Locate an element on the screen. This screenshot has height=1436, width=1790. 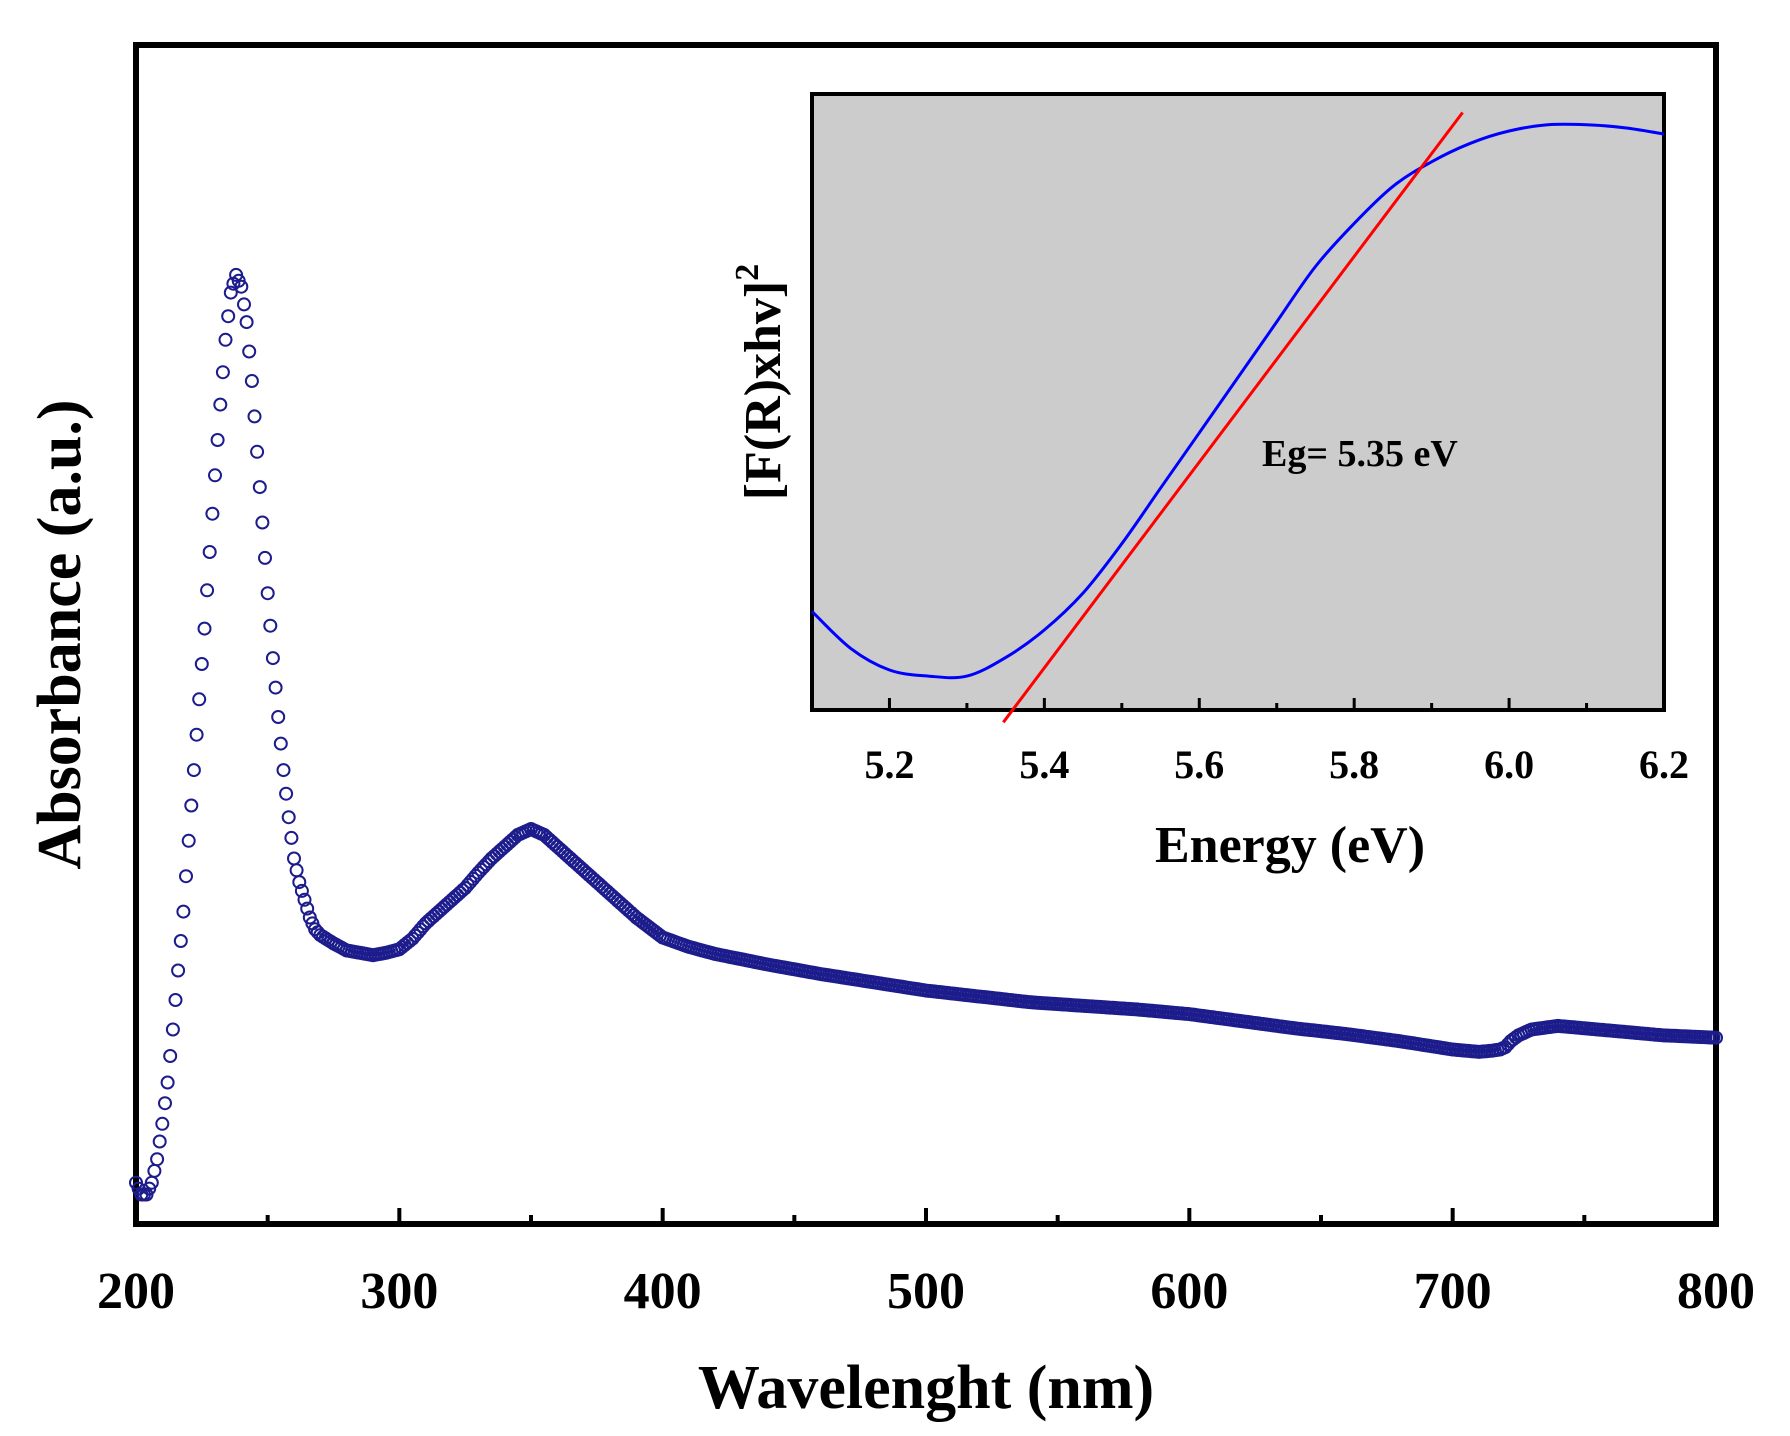
inset-x-ticks is located at coordinates (1238, 704).